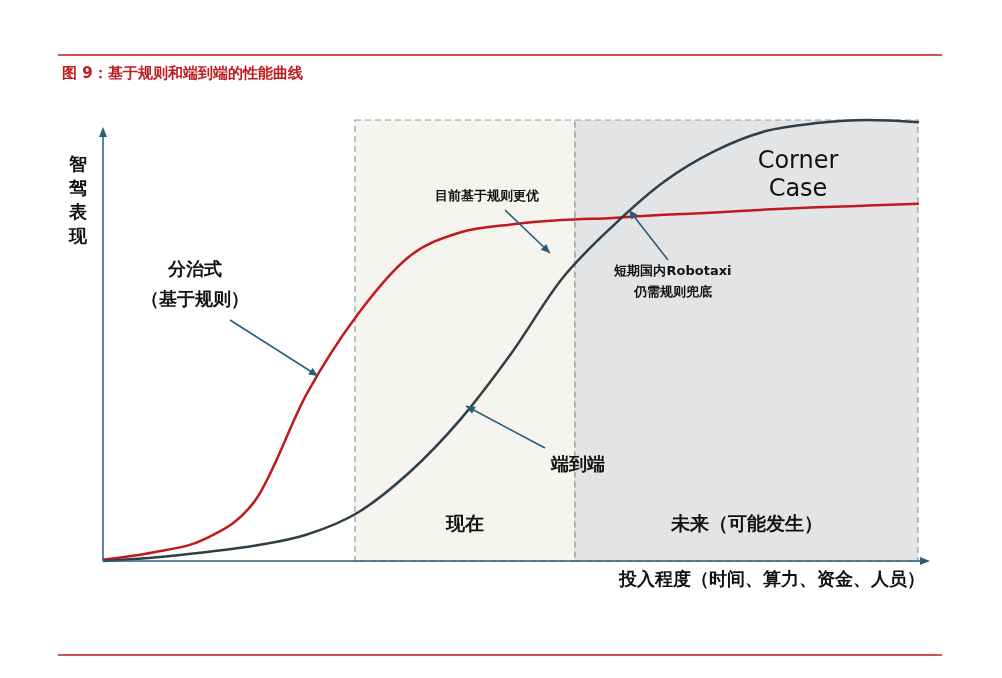 The height and width of the screenshot is (678, 1002). I want to click on annotation: 未来（可能发生）, so click(746, 523).